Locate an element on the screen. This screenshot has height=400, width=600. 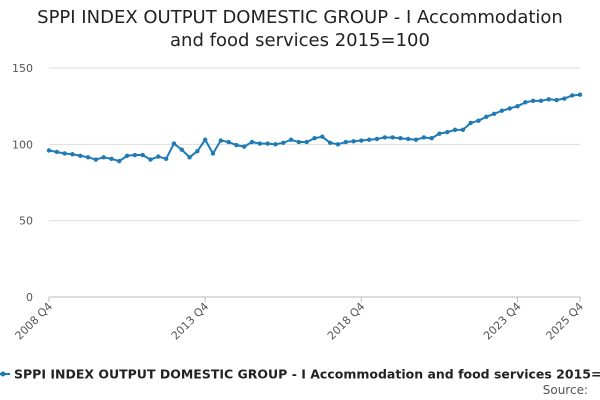
x-tick-label: 2025 Q4 is located at coordinates (565, 321).